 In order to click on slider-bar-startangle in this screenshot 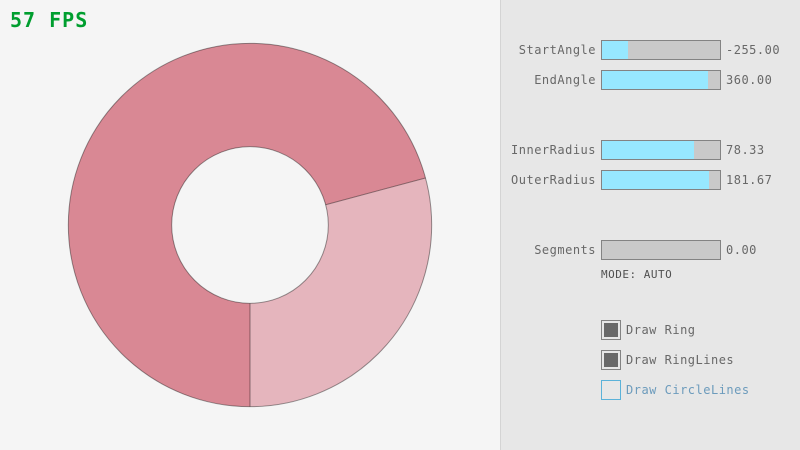, I will do `click(661, 50)`.